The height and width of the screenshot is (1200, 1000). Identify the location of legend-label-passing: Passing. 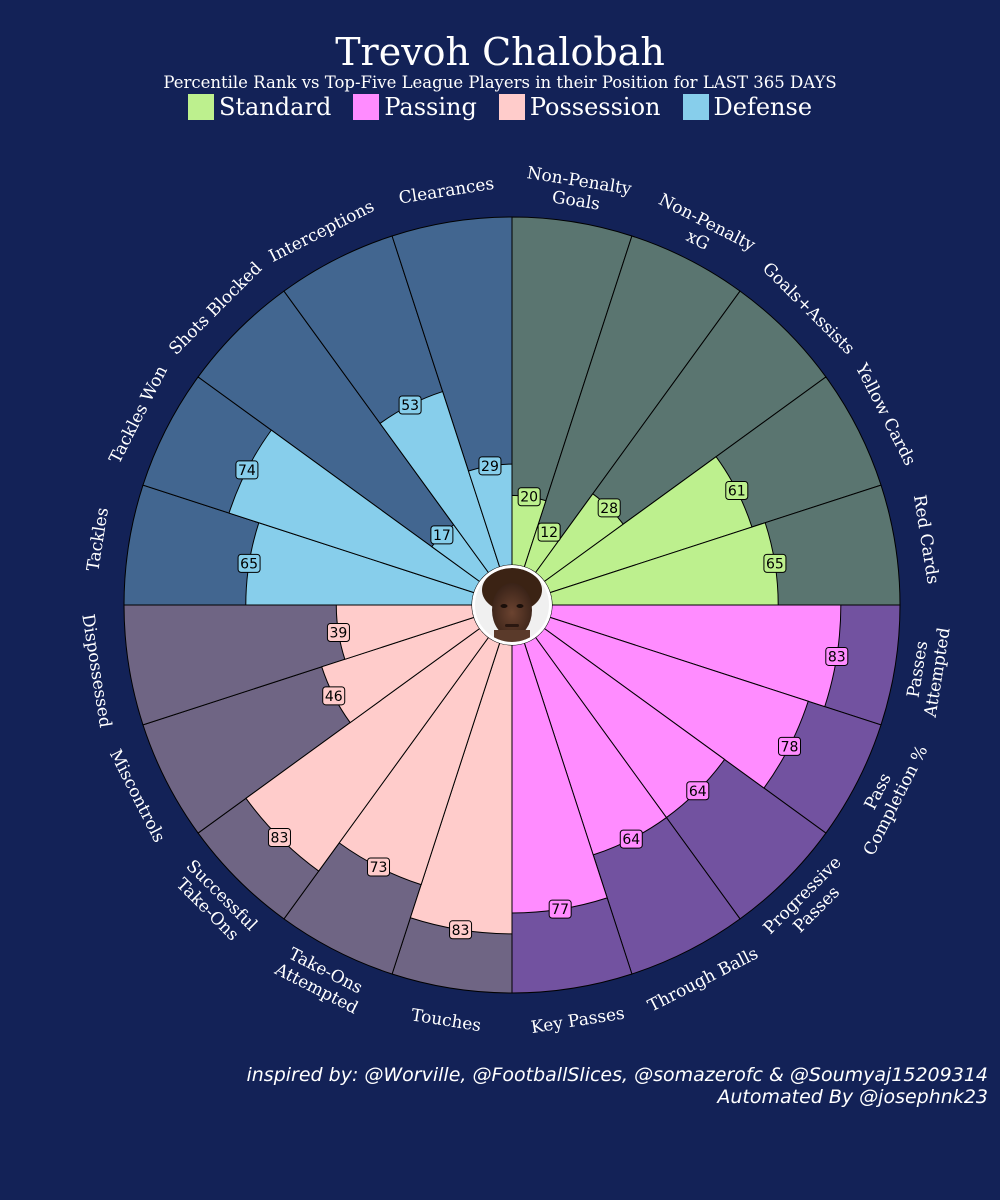
(430, 107).